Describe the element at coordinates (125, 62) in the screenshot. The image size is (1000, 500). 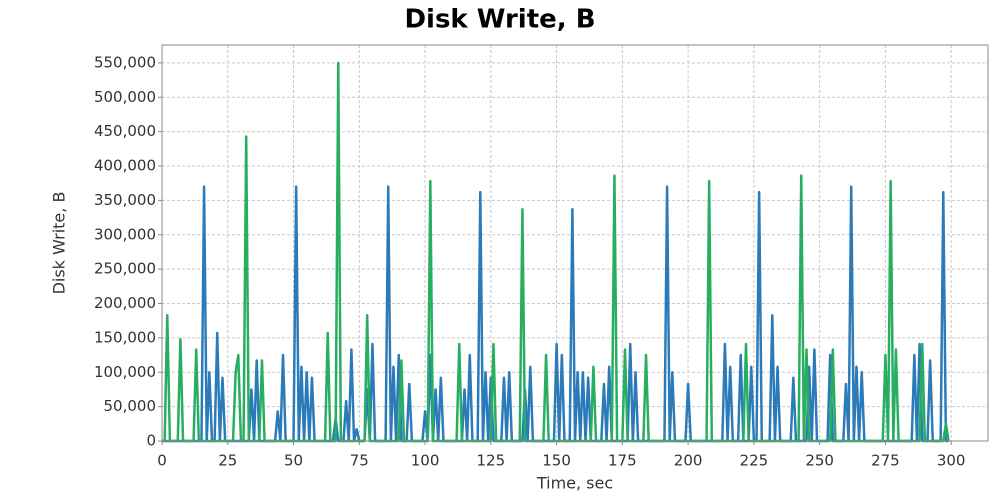
I see `y-tick-label: 550,000` at that location.